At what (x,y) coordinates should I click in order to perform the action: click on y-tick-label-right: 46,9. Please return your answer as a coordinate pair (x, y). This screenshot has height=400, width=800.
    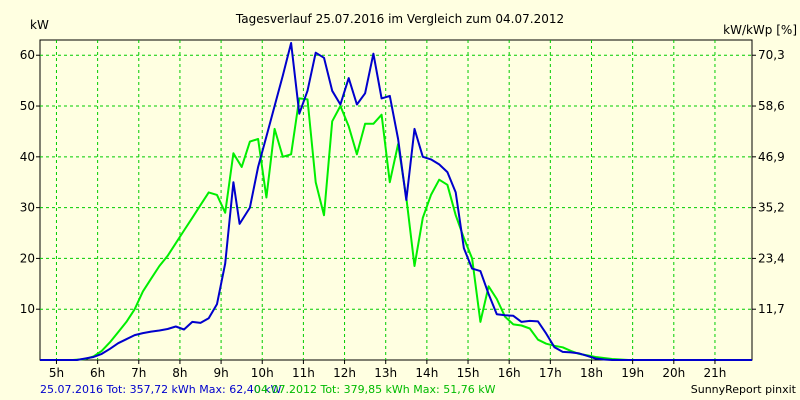
    Looking at the image, I should click on (771, 157).